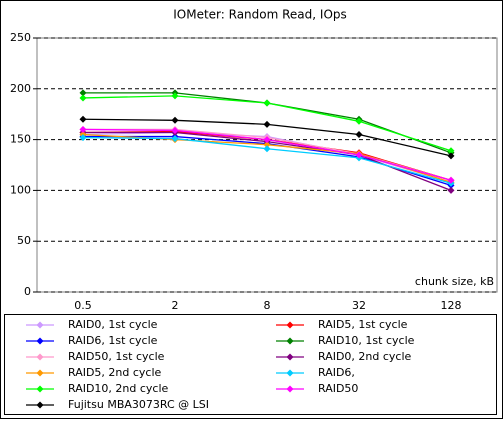 This screenshot has width=503, height=423. Describe the element at coordinates (451, 305) in the screenshot. I see `x-tick-label: 128` at that location.